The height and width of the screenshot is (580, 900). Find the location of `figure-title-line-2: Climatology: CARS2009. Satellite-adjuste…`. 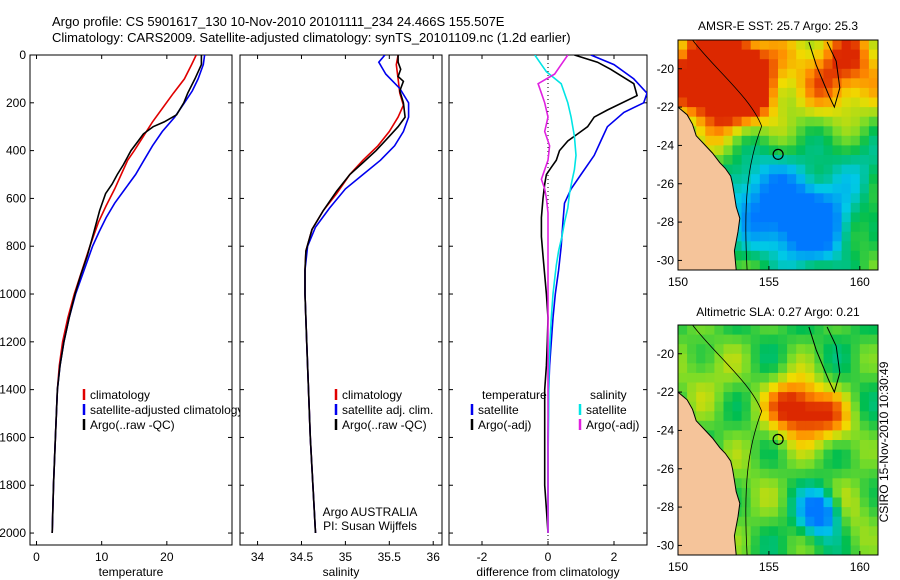

figure-title-line-2: Climatology: CARS2009. Satellite-adjuste… is located at coordinates (311, 37).